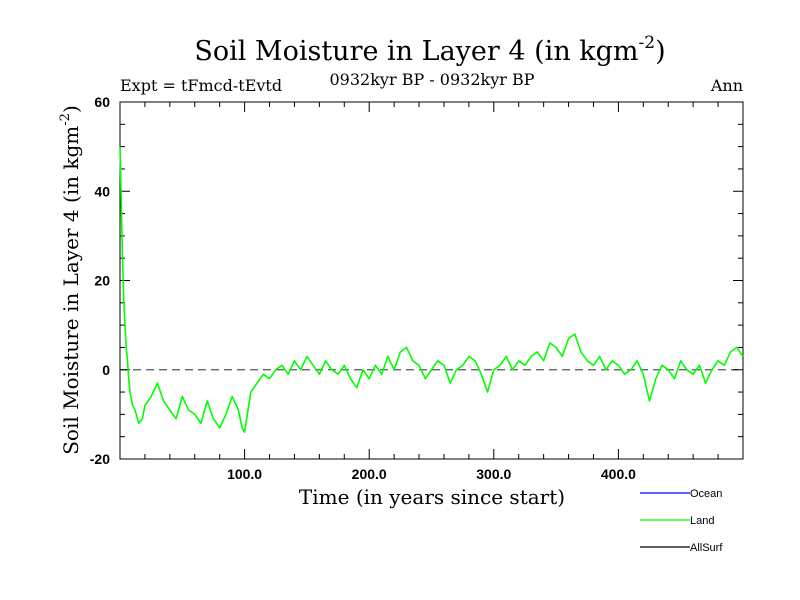  What do you see at coordinates (429, 50) in the screenshot?
I see `chart-title: Soil Moisture in Layer 4 (in kgm-2)` at bounding box center [429, 50].